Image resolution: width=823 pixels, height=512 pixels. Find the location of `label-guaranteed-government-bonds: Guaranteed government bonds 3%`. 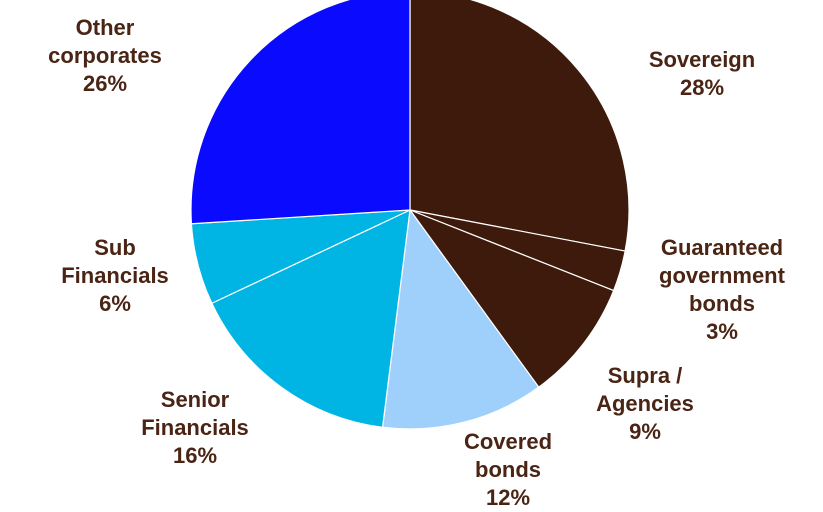

label-guaranteed-government-bonds: Guaranteed government bonds 3% is located at coordinates (722, 289).